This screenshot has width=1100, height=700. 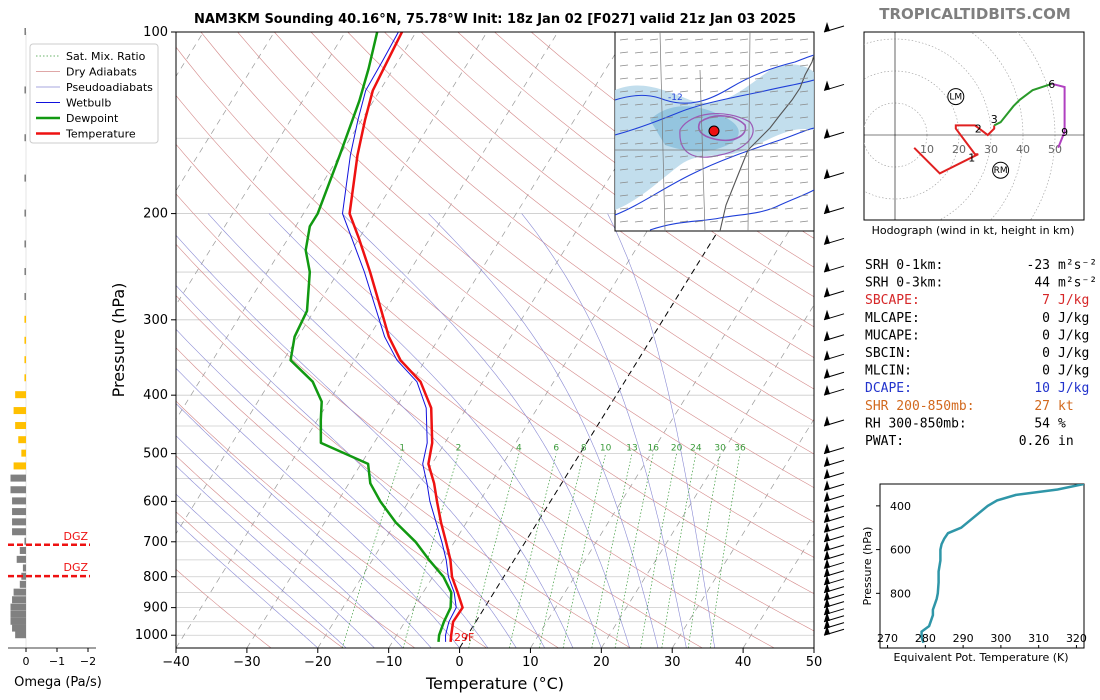 I want to click on storm-motion-marker, so click(x=1001, y=170).